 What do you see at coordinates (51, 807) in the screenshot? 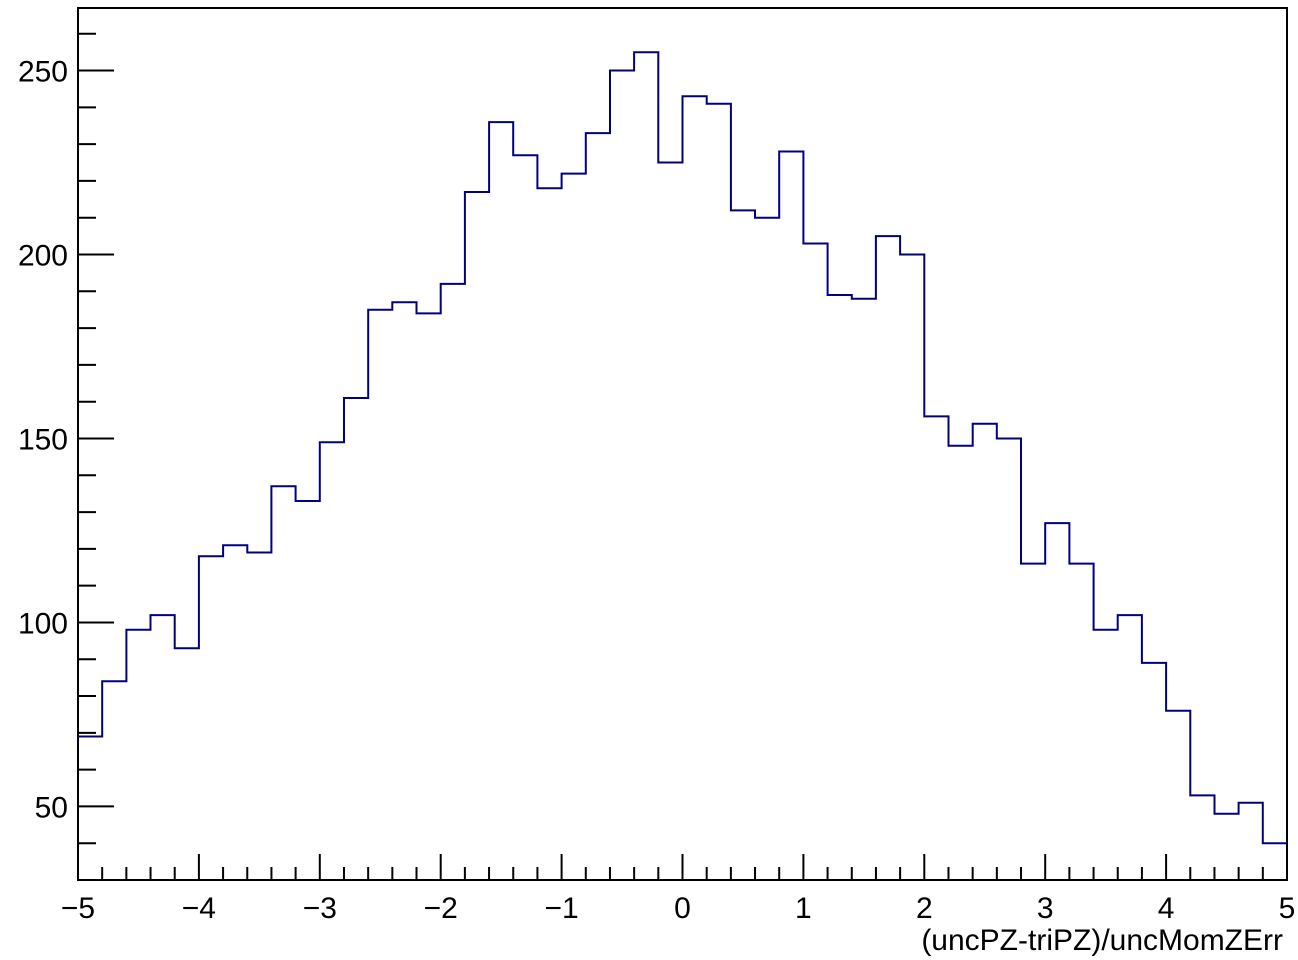
I see `y-tick-label: 50` at bounding box center [51, 807].